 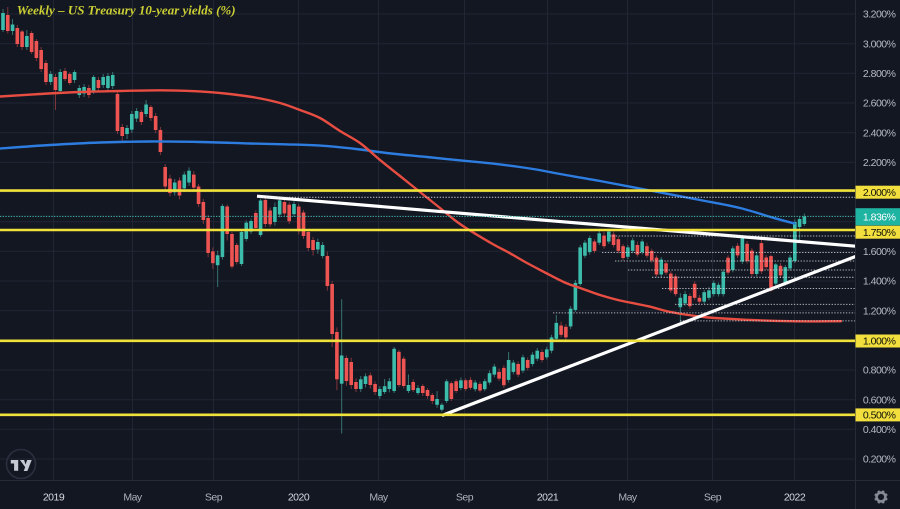 What do you see at coordinates (299, 498) in the screenshot?
I see `svg-text: 2020` at bounding box center [299, 498].